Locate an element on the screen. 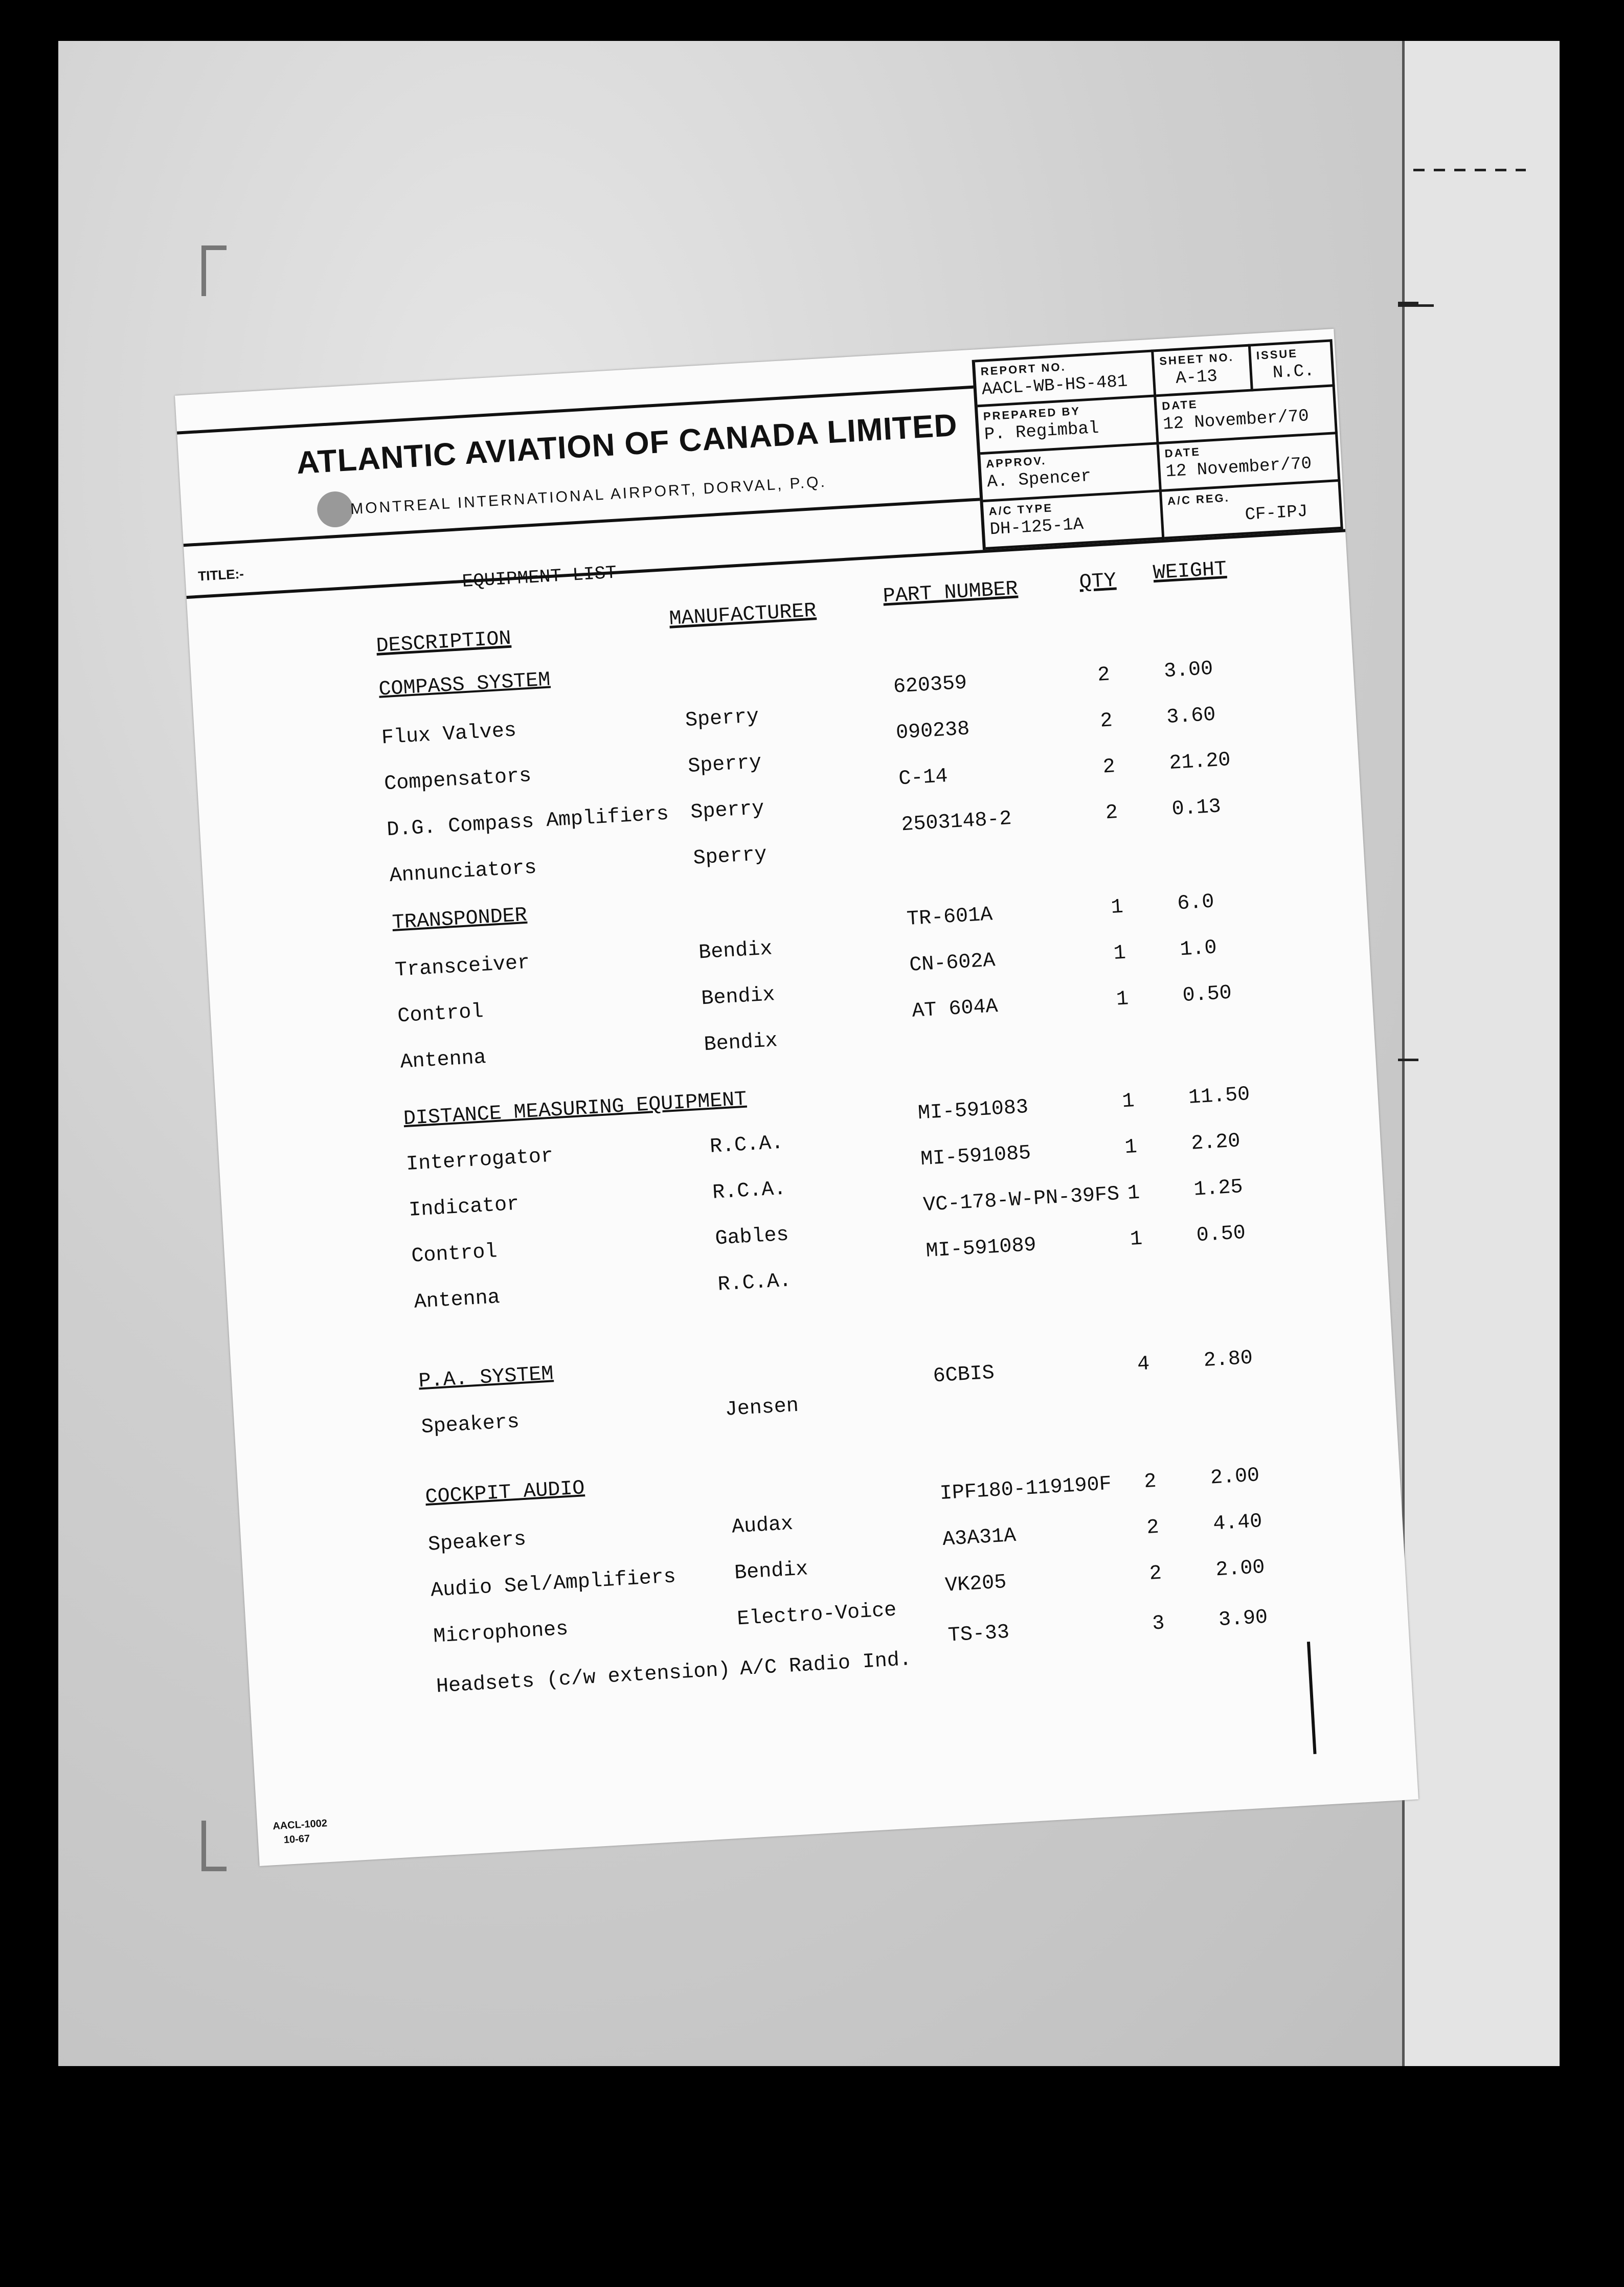 Image resolution: width=1624 pixels, height=2287 pixels. sheet-no-cell: SHEET NO. A-13 is located at coordinates (1203, 370).